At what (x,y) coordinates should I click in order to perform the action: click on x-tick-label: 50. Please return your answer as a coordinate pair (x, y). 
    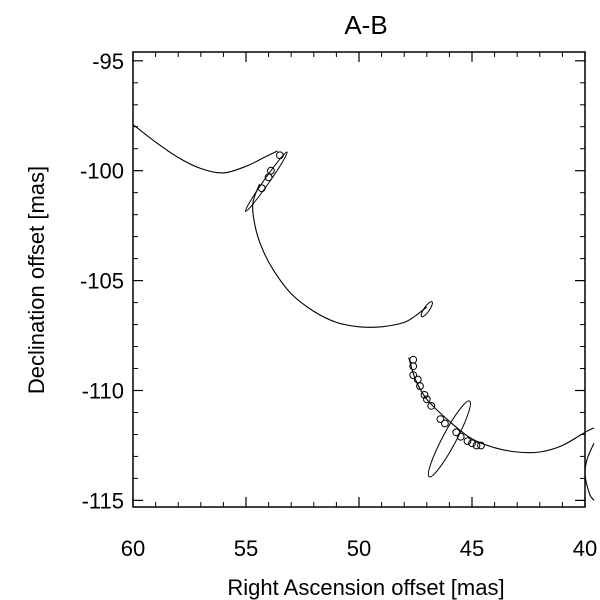
    Looking at the image, I should click on (359, 548).